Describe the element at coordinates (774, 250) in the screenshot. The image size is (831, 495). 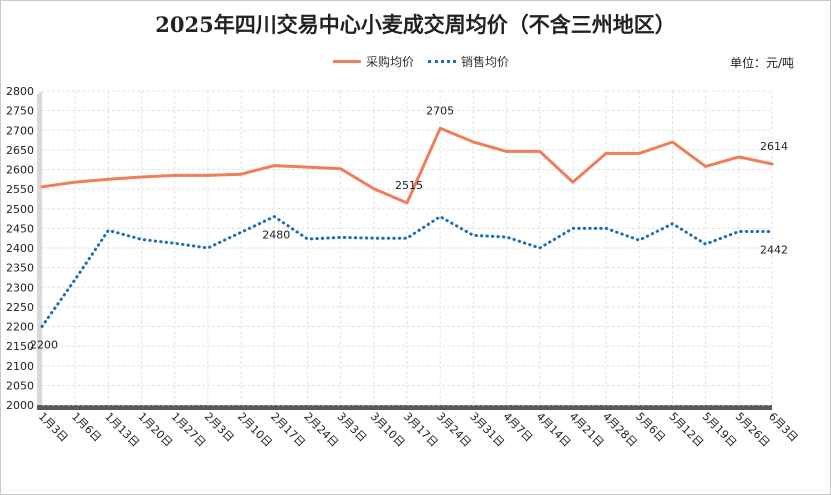
I see `data-label: 2442` at that location.